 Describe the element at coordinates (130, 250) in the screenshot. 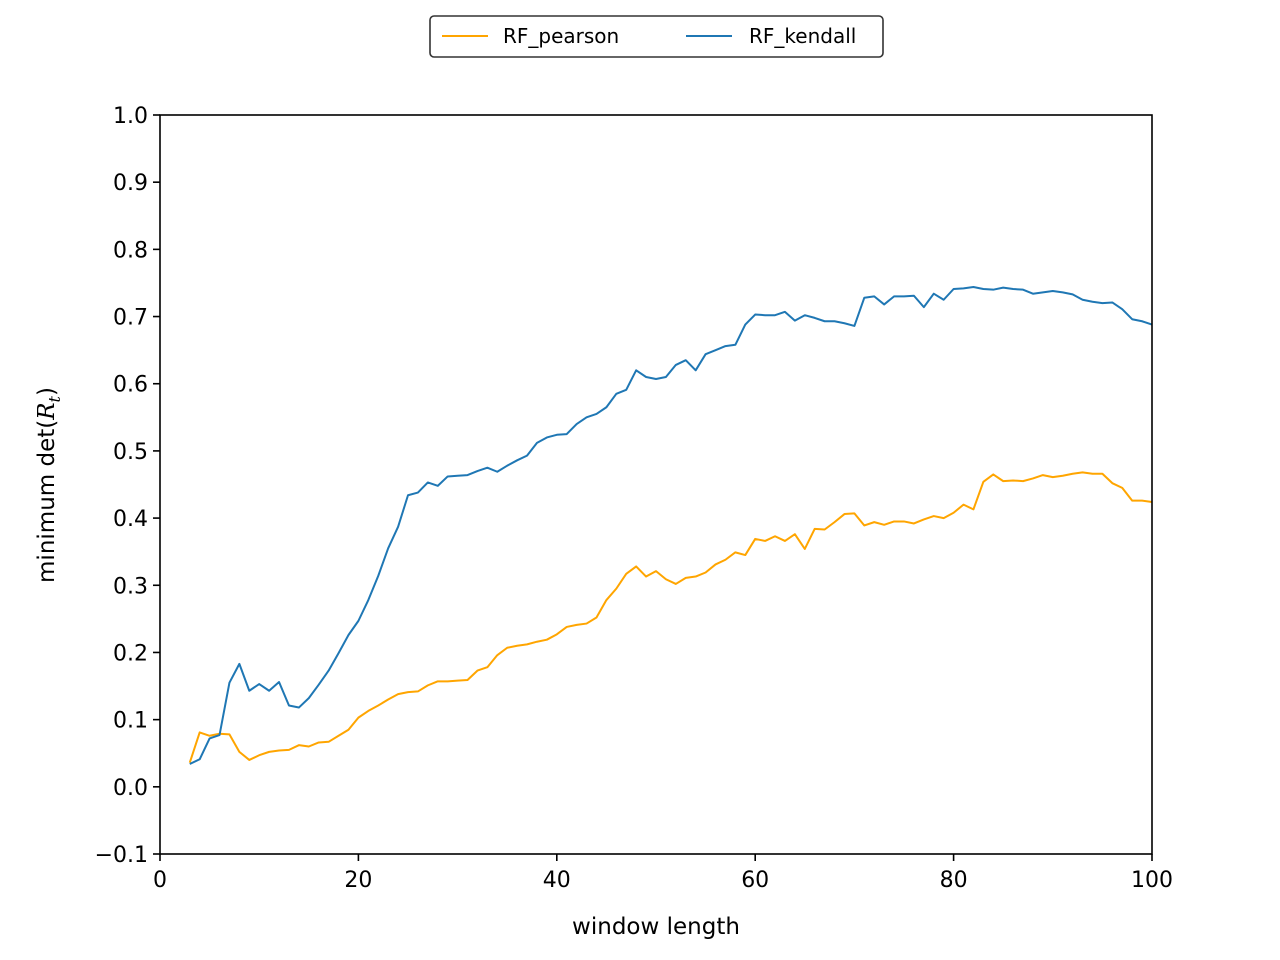

I see `y-tick-label: 0.8` at that location.